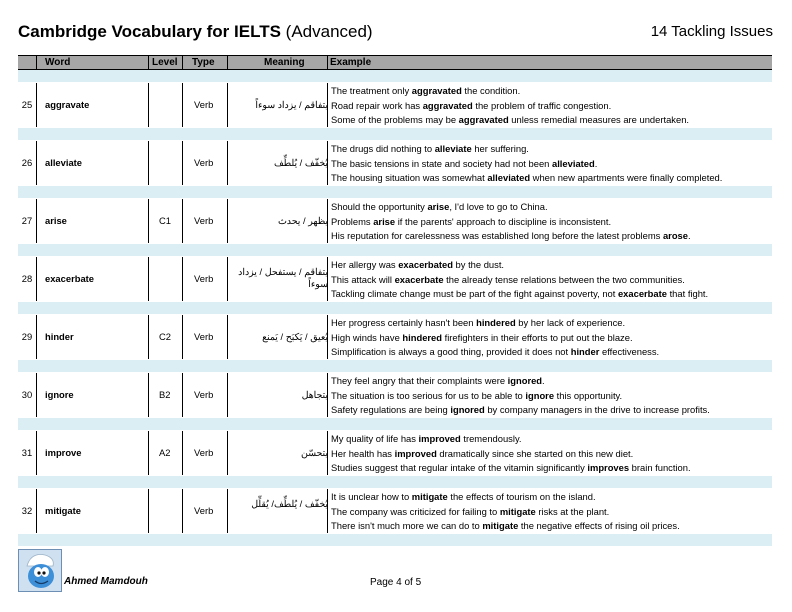  I want to click on meaning-cell: يتفاقم / يزداد سوءاً, so click(291, 104).